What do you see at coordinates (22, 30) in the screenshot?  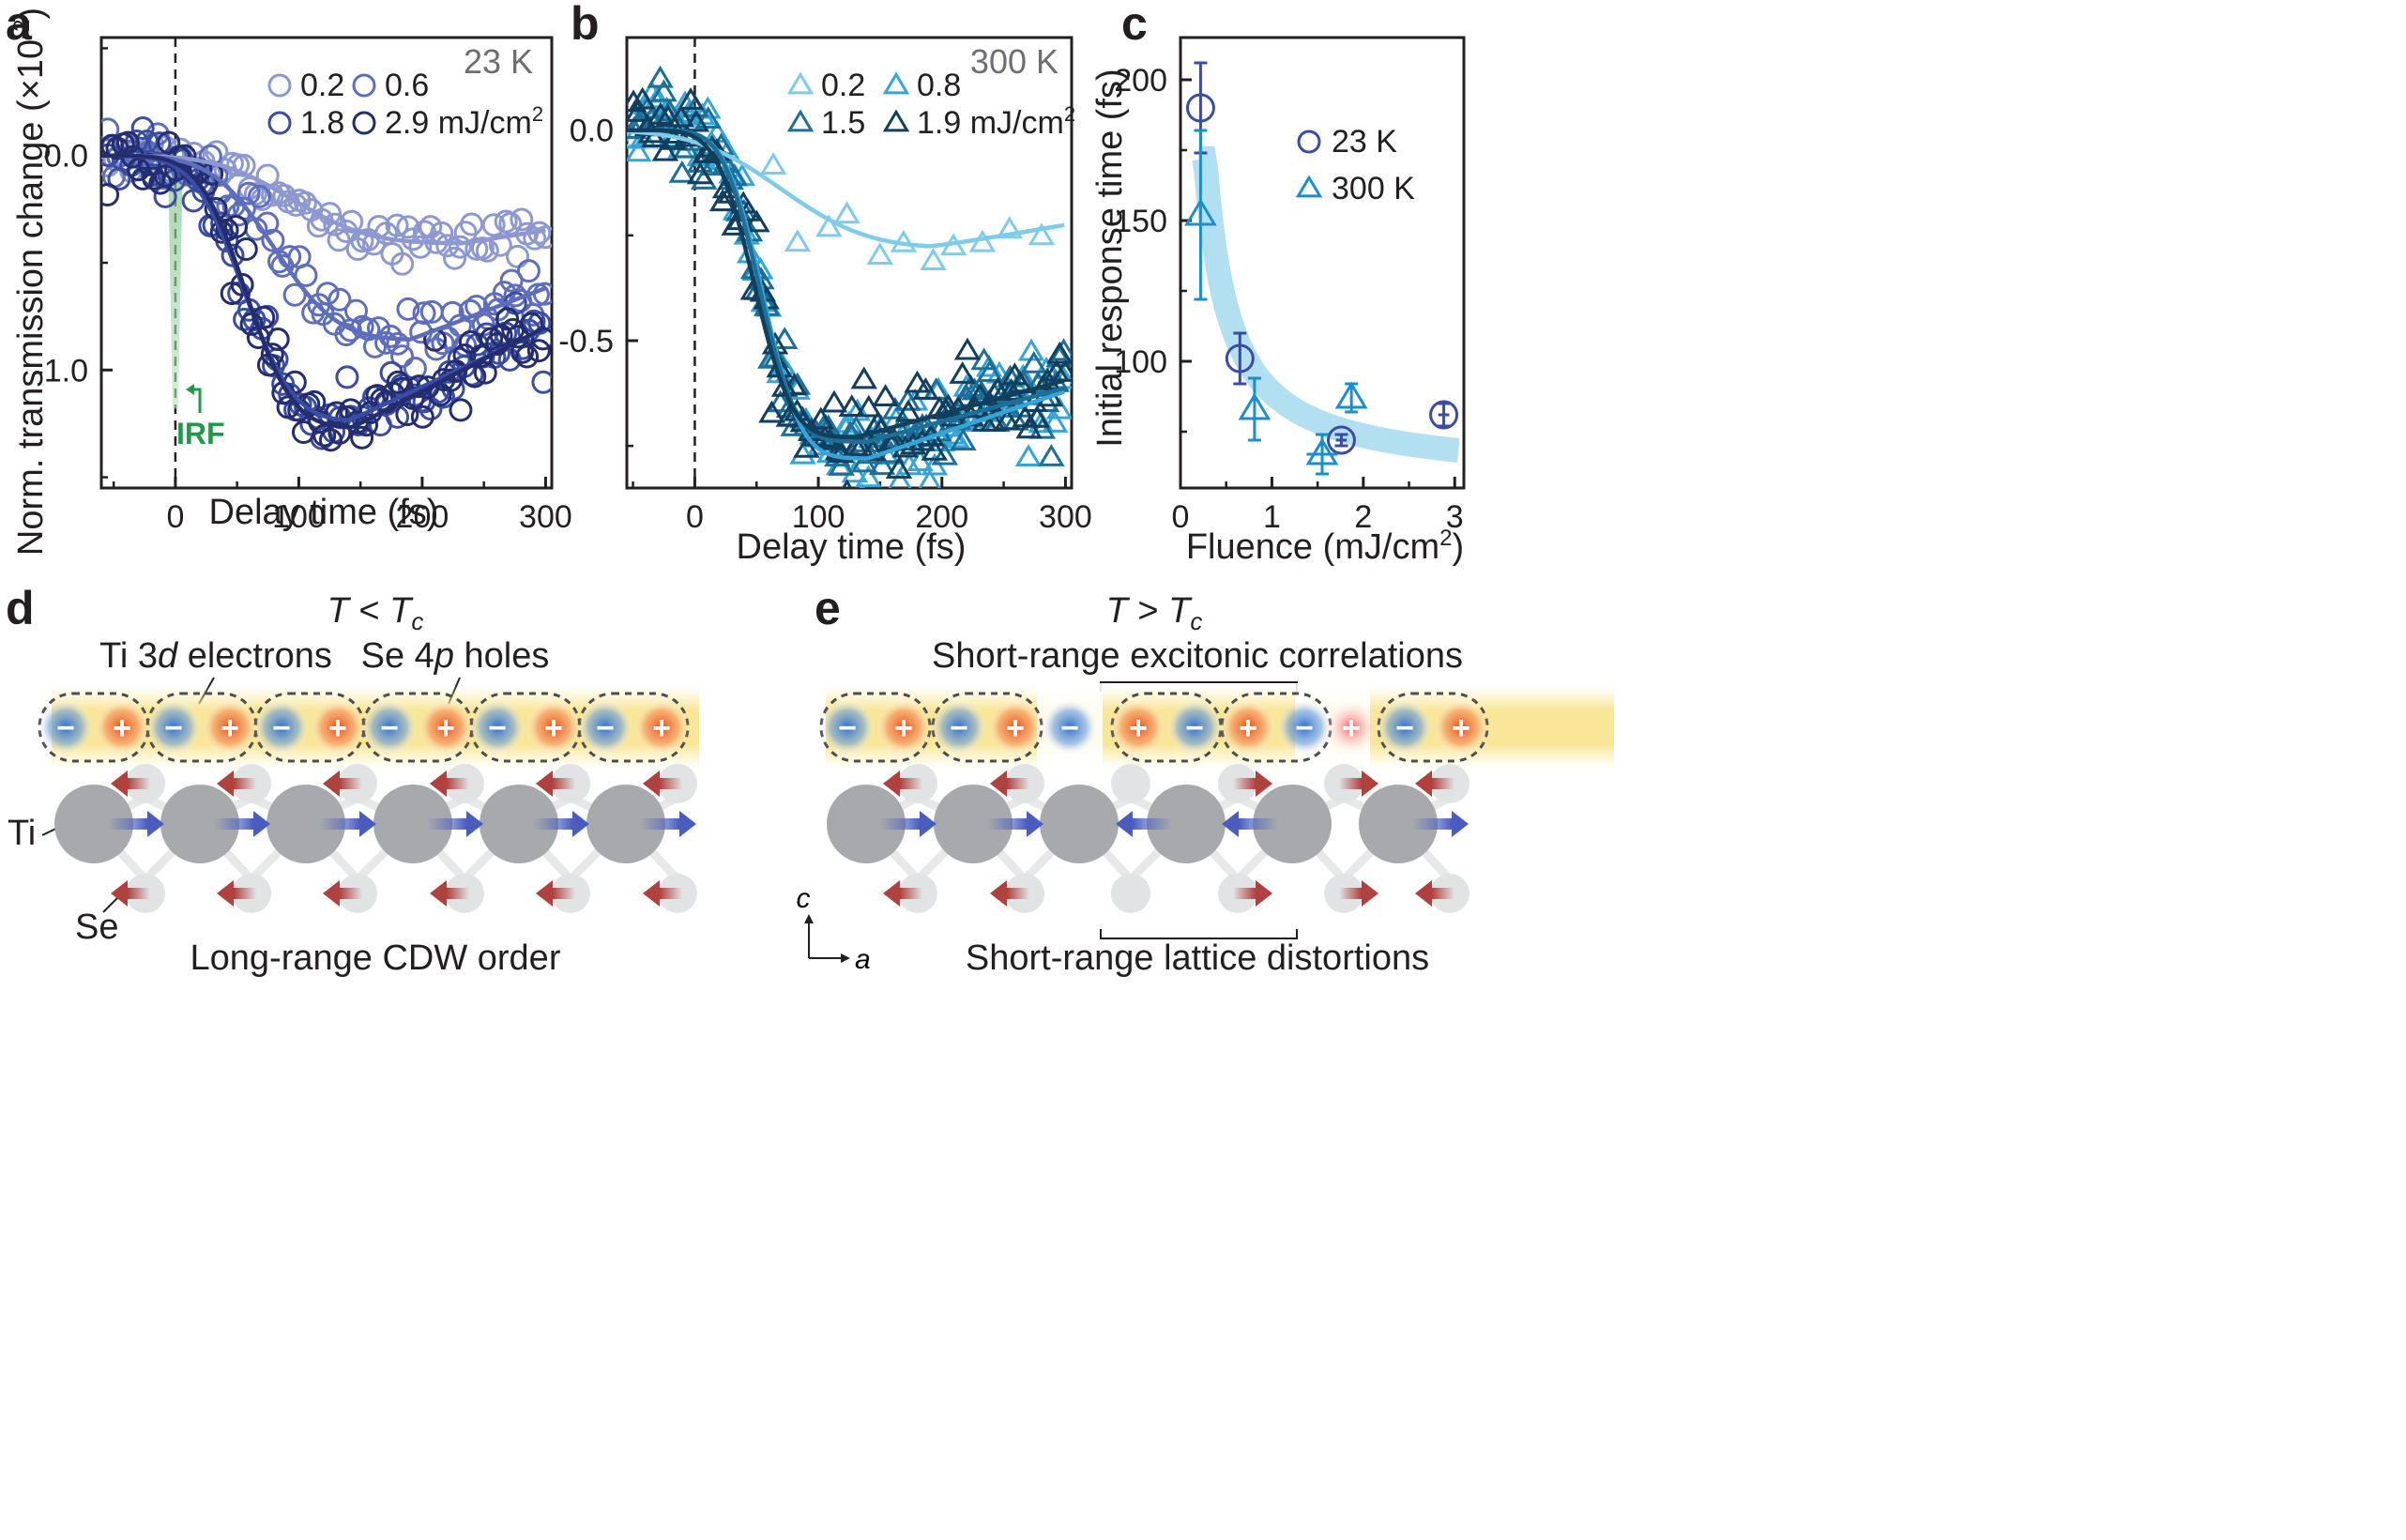 I see `chart-a-ylabel-exp: -2` at bounding box center [22, 30].